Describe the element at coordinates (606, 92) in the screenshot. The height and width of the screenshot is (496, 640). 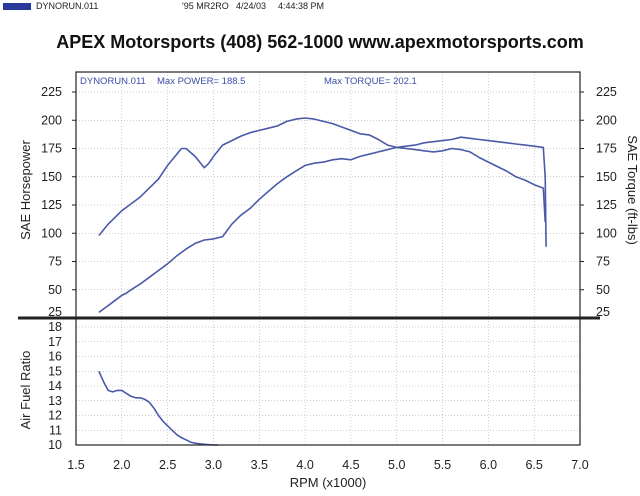
I see `y-tick-label-right: 225` at that location.